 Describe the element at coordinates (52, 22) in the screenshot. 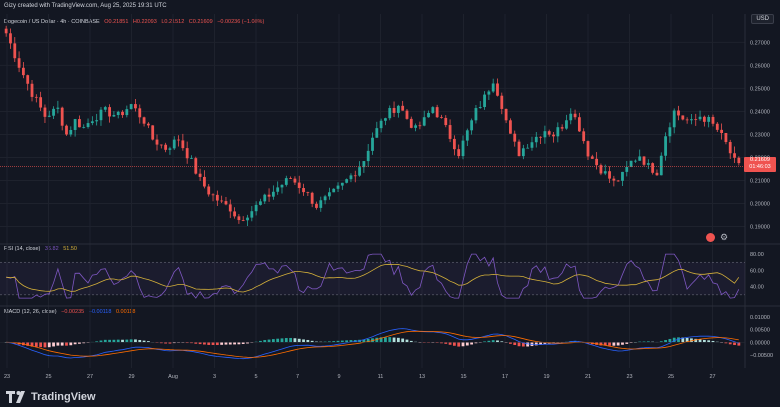

I see `symbol-title: Dogecoin / US Dollar · 4h · COINBASE` at that location.